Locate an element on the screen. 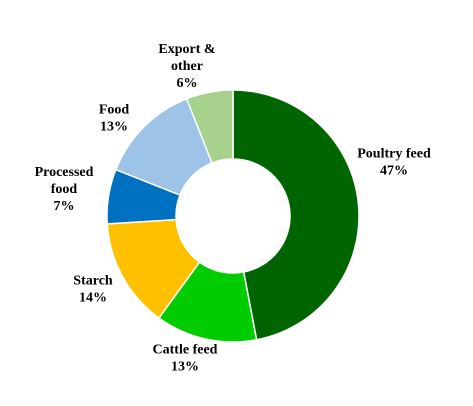 The height and width of the screenshot is (406, 473). slice-name-line: Processed is located at coordinates (64, 172).